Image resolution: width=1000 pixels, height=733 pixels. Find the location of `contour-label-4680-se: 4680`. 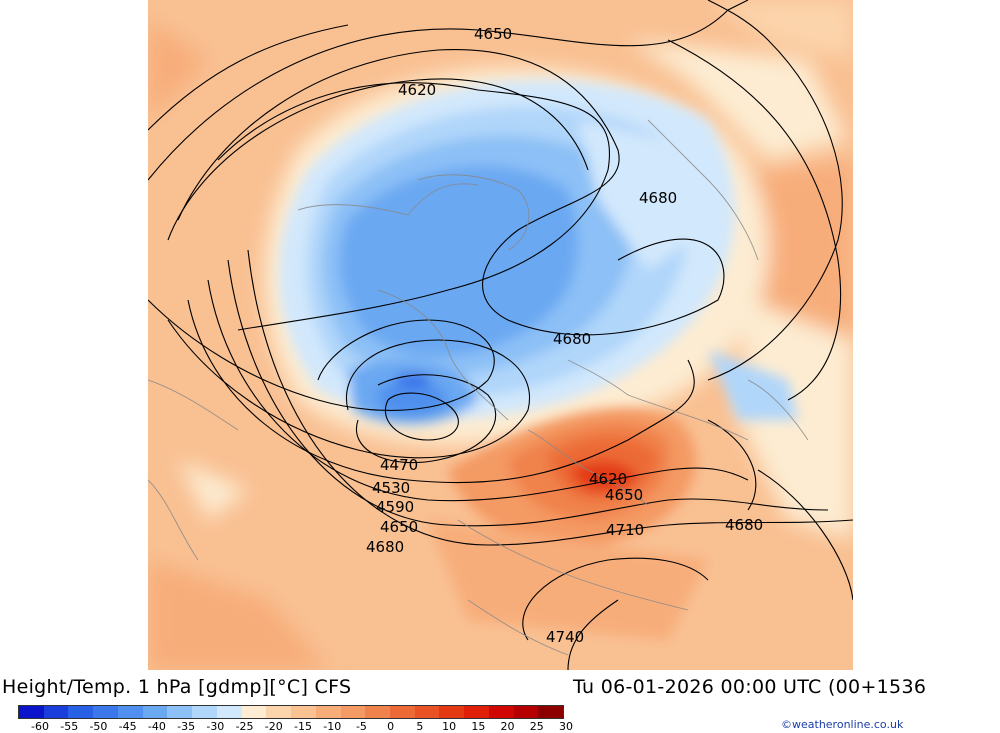

contour-label-4680-se: 4680 is located at coordinates (744, 525).